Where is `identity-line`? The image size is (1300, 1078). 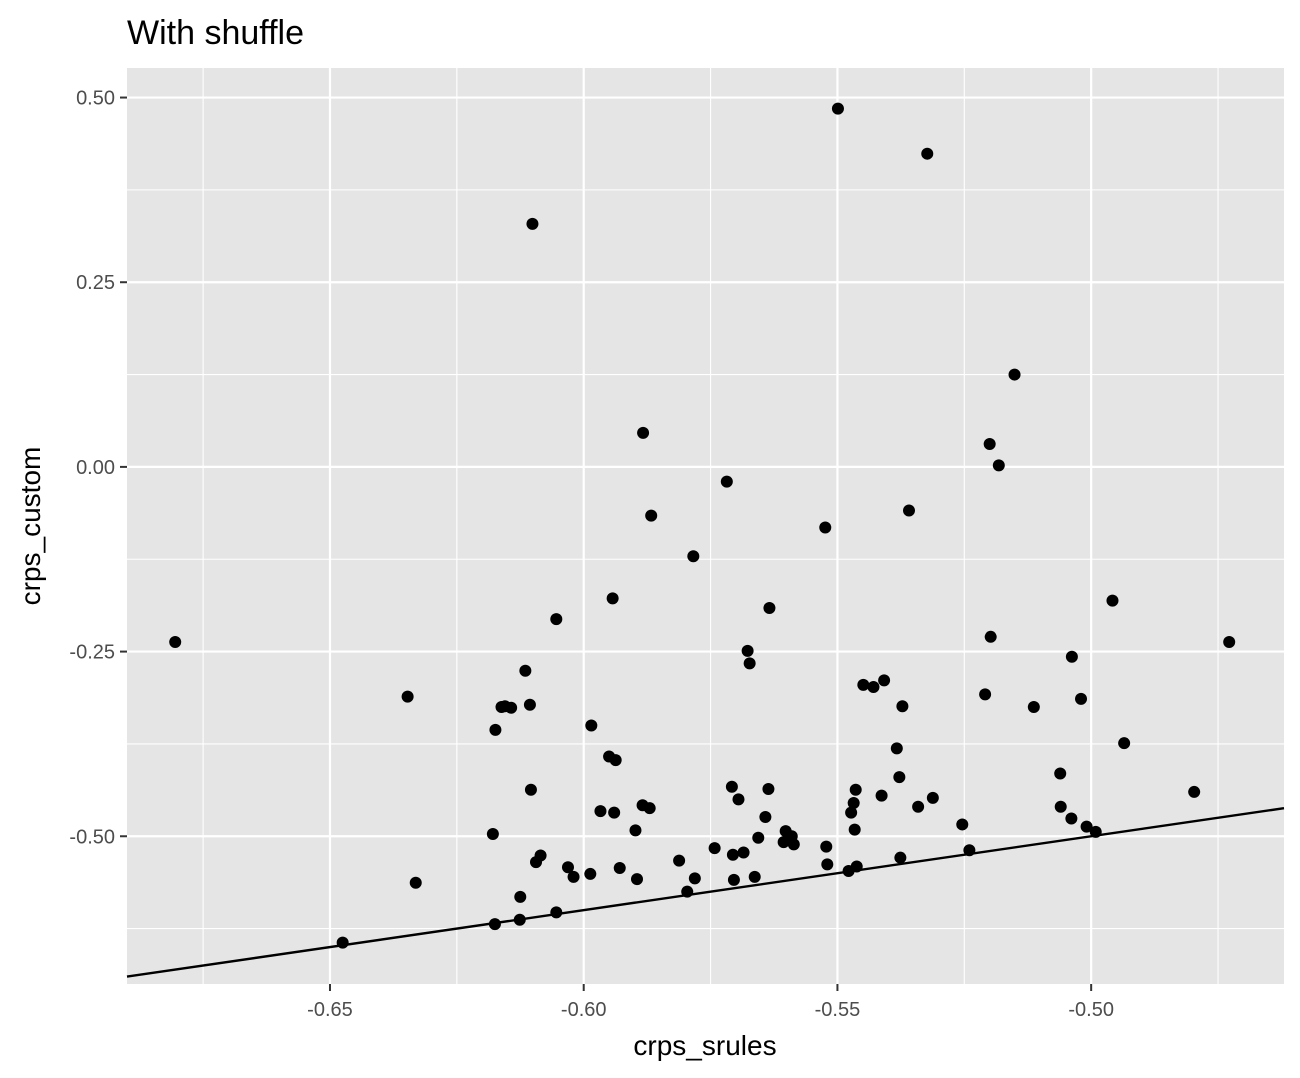 identity-line is located at coordinates (705, 892).